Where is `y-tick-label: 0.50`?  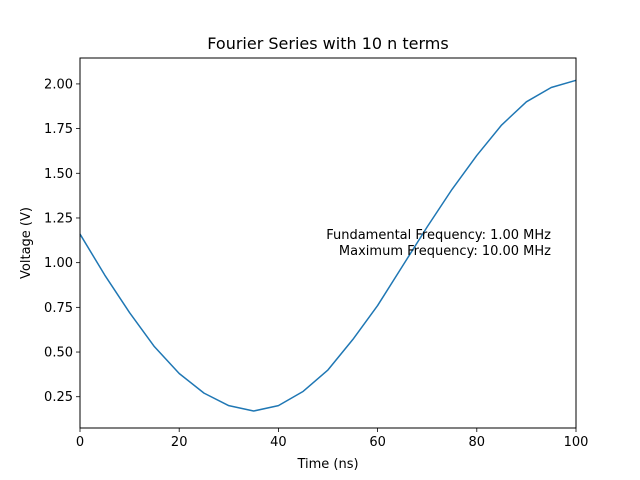
y-tick-label: 0.50 is located at coordinates (58, 353).